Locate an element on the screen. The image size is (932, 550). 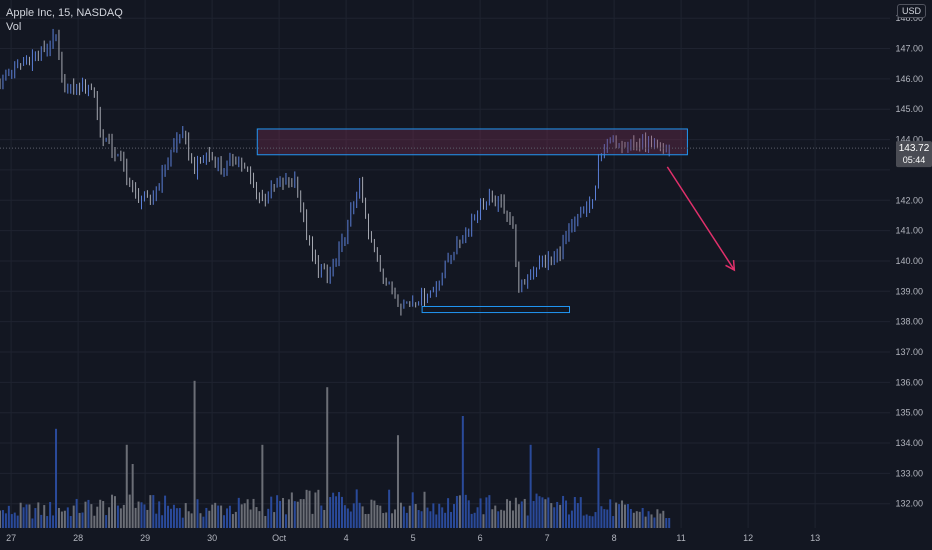
y-tick-label: 148.00 is located at coordinates (909, 18).